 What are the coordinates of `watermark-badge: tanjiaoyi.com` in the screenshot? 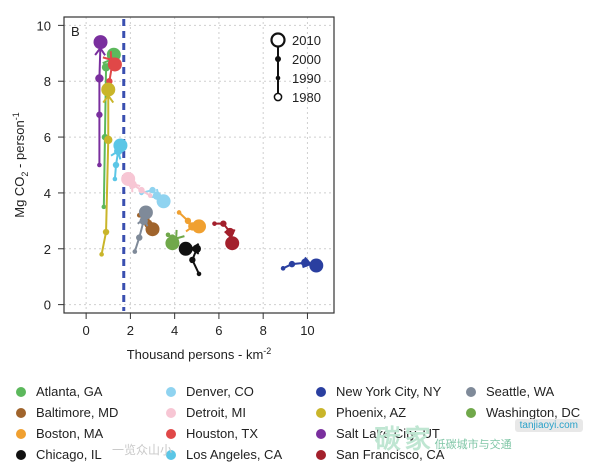 It's located at (548, 425).